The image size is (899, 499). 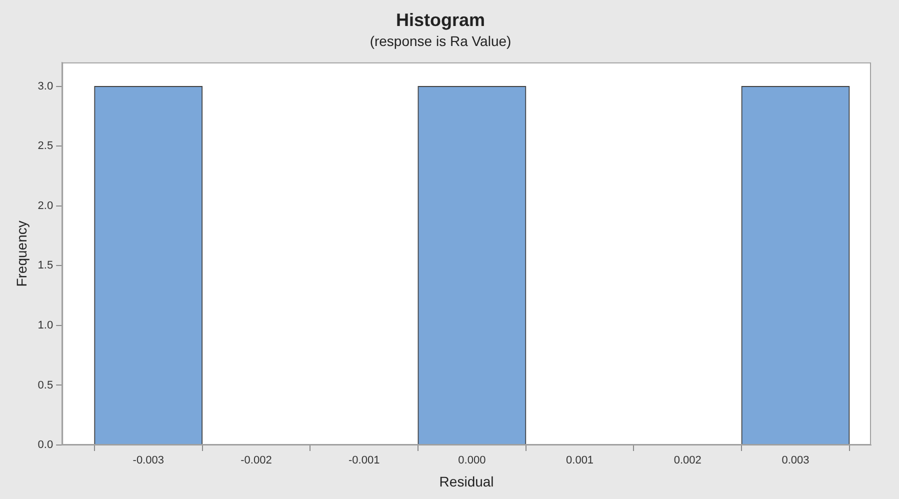 I want to click on x-tick-label: -0.003, so click(x=148, y=460).